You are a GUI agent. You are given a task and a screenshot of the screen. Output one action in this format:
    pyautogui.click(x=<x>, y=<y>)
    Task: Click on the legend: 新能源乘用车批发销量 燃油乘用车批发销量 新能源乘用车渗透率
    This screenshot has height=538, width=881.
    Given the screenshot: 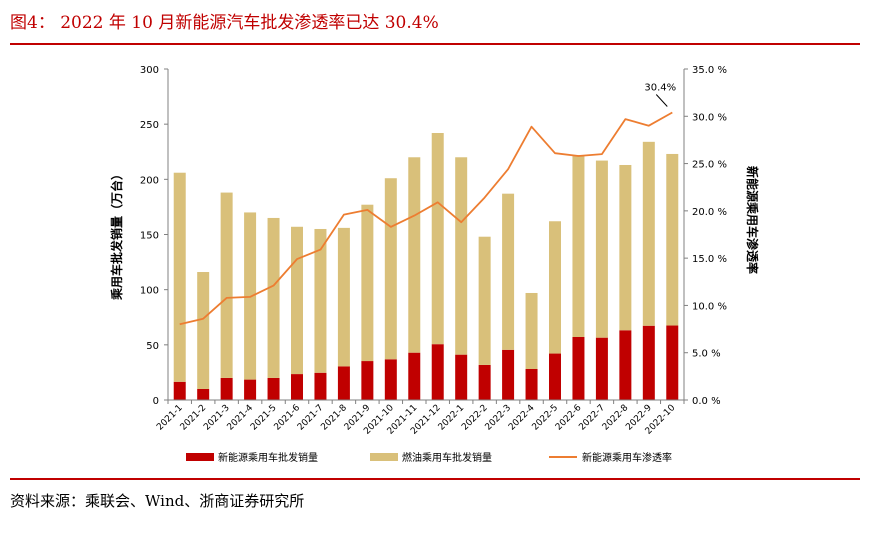 What is the action you would take?
    pyautogui.click(x=429, y=457)
    